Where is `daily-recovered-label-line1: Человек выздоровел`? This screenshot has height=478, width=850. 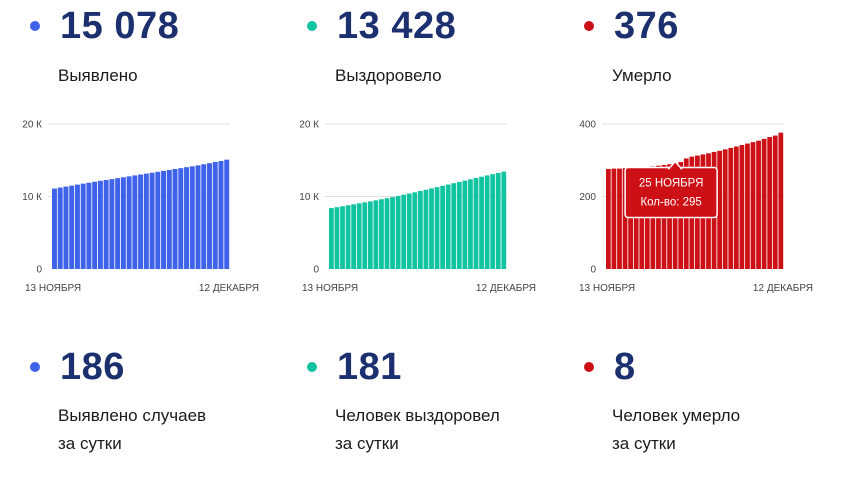 daily-recovered-label-line1: Человек выздоровел is located at coordinates (417, 415).